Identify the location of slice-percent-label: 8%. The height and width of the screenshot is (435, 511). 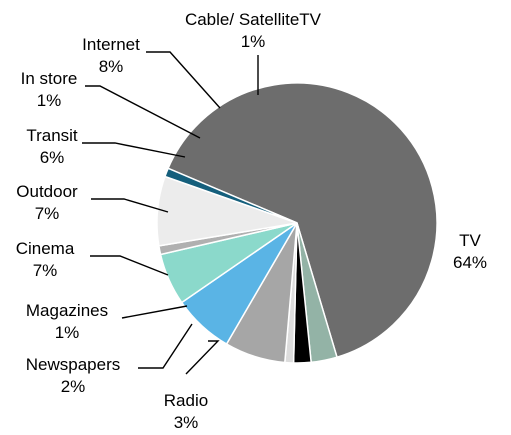
(111, 66).